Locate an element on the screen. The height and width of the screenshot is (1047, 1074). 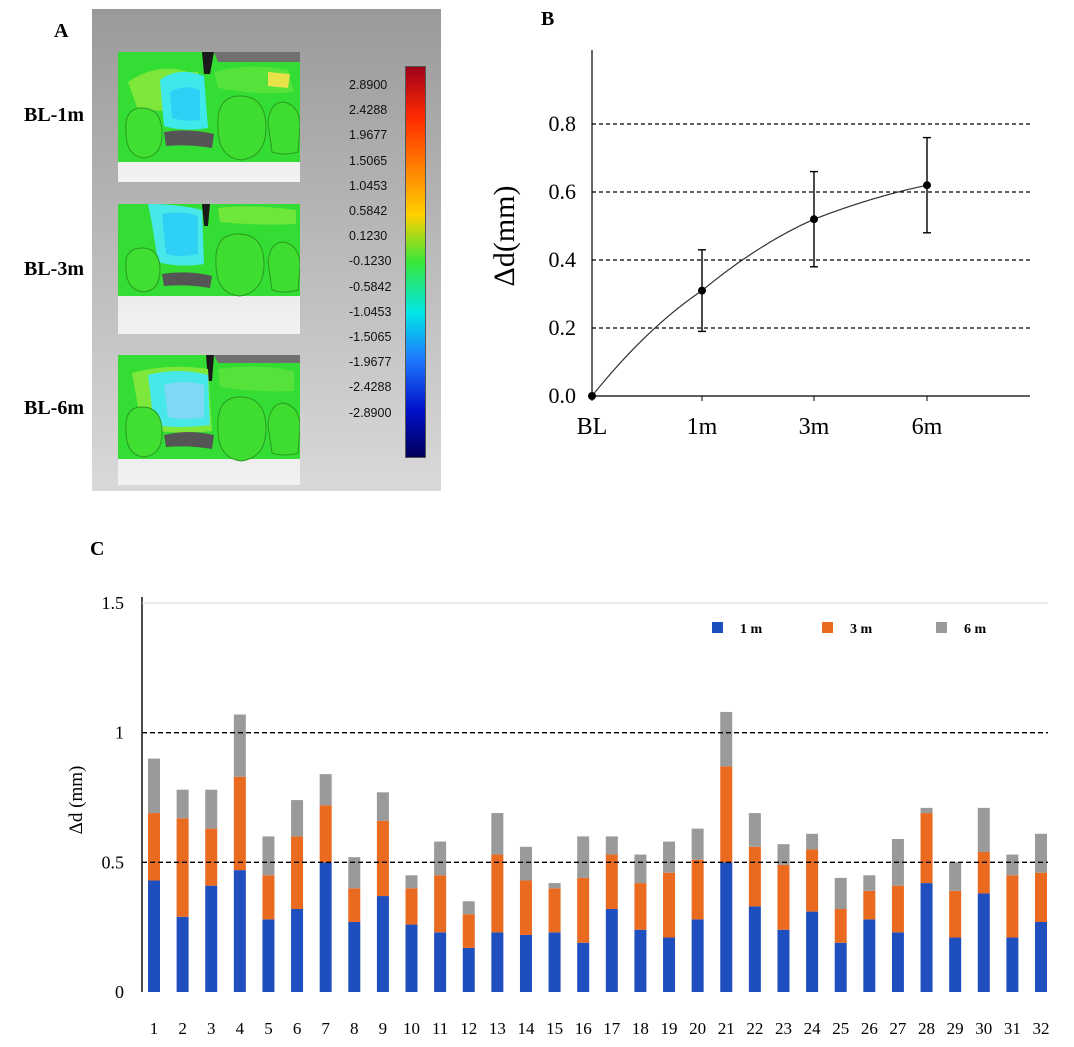
colorbar-tick-label: 0.5842 is located at coordinates (368, 211).